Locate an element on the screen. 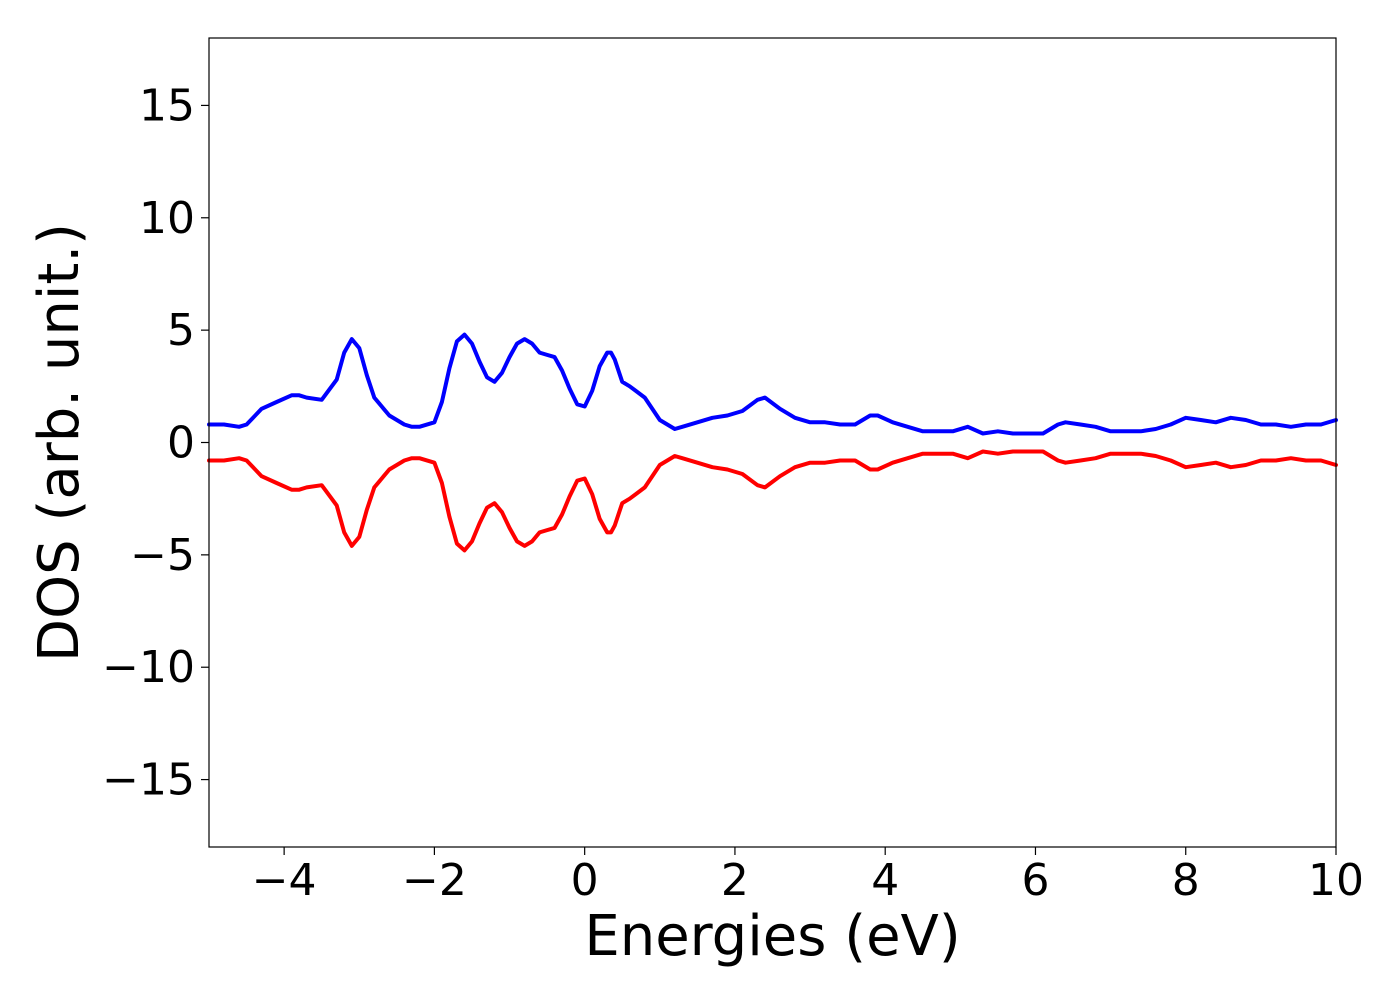 This screenshot has height=1000, width=1400. x-tick-label: 10 is located at coordinates (1336, 880).